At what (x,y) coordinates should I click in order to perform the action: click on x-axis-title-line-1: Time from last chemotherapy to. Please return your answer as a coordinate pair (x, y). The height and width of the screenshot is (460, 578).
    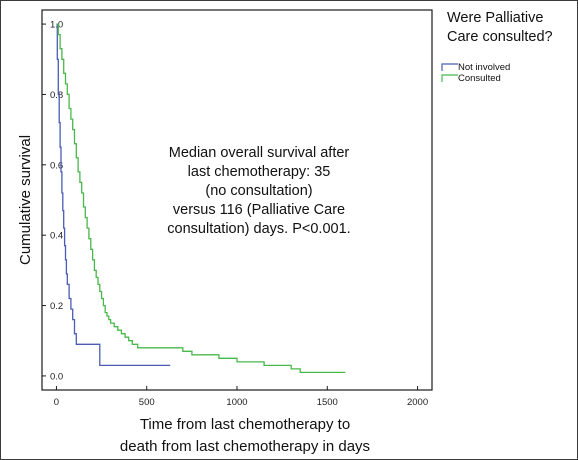
    Looking at the image, I should click on (245, 424).